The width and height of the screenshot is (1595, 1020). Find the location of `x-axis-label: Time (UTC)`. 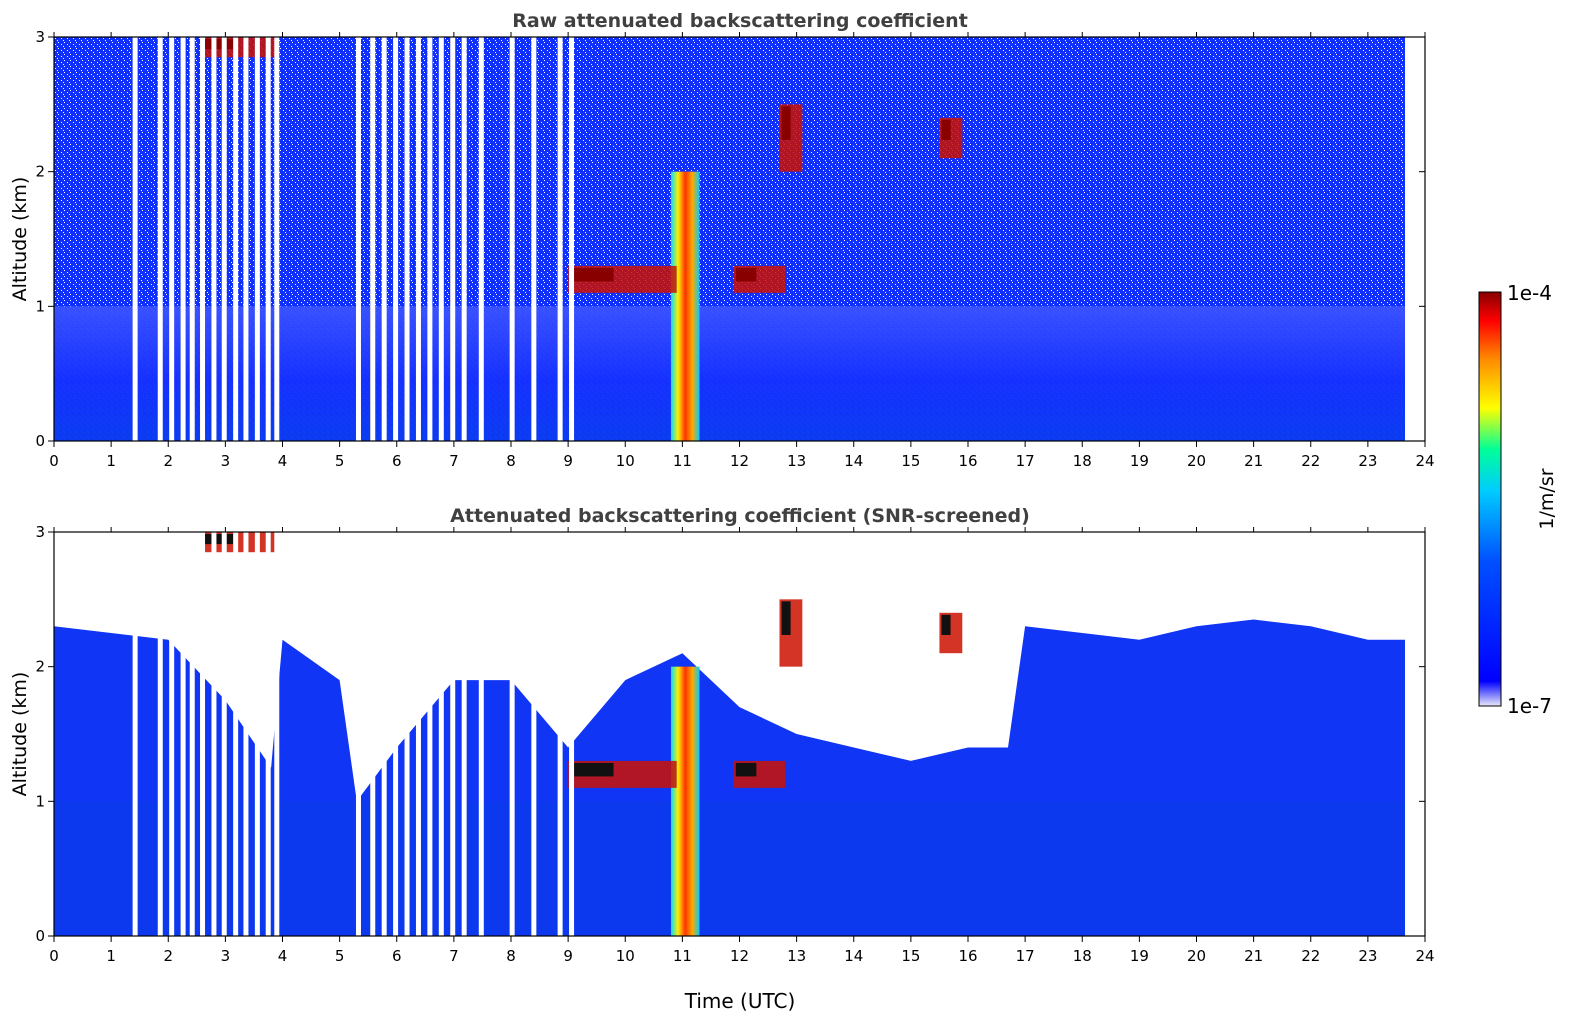

x-axis-label: Time (UTC) is located at coordinates (740, 1001).